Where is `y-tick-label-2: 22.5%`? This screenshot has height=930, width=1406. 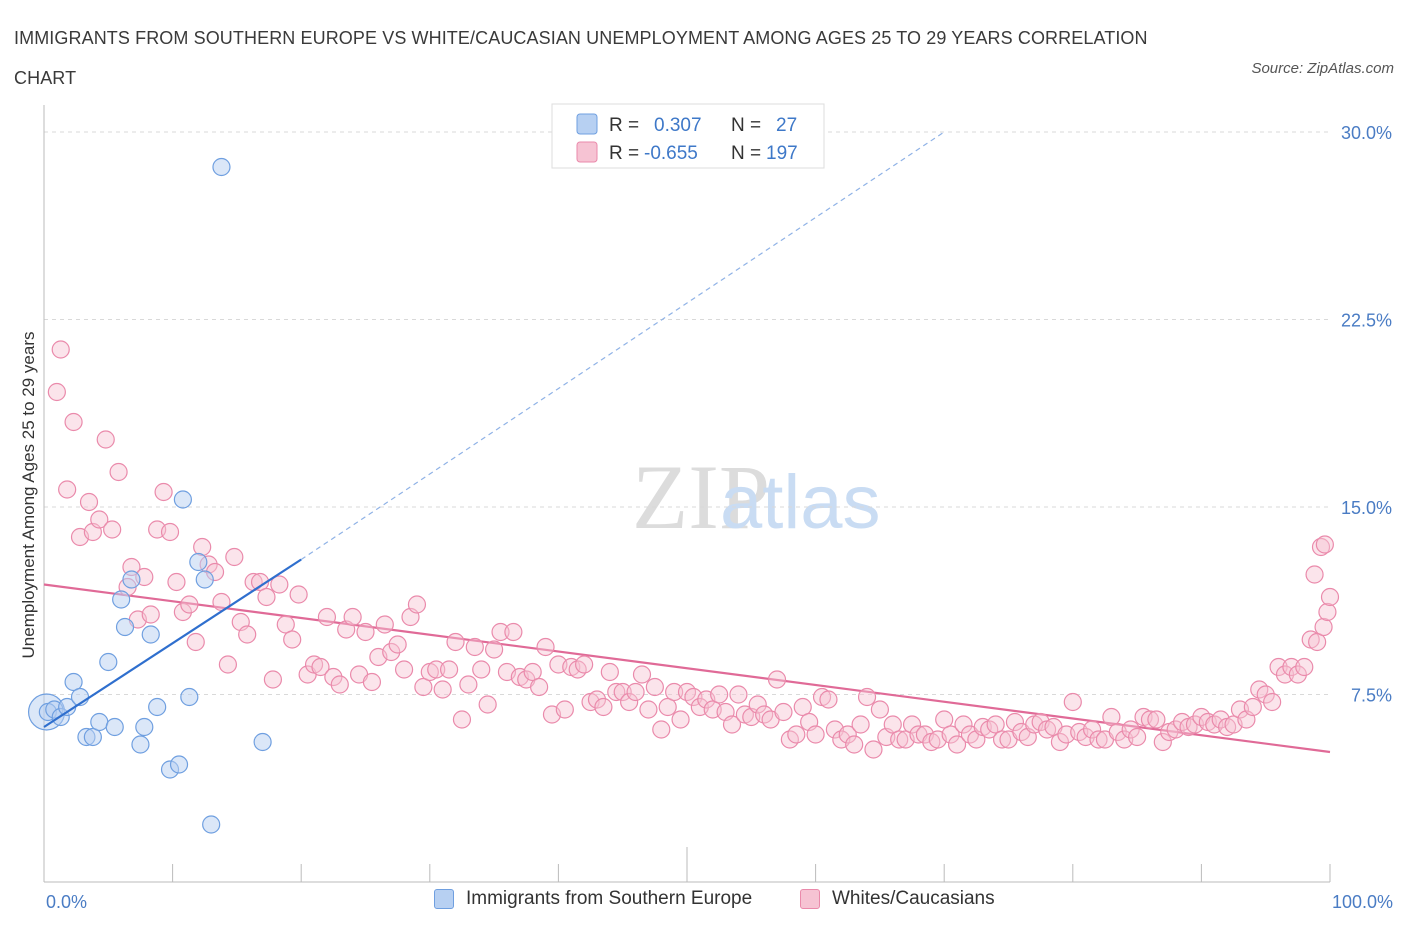
y-tick-label-2: 22.5% is located at coordinates (1366, 321).